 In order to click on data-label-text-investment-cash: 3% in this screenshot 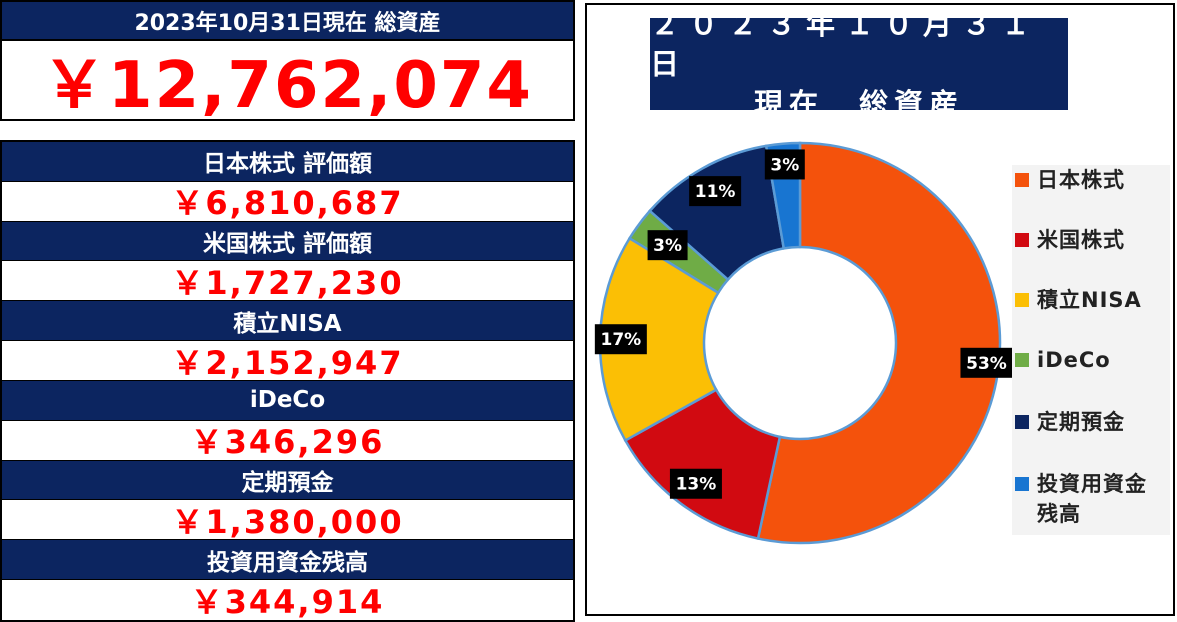, I will do `click(784, 165)`.